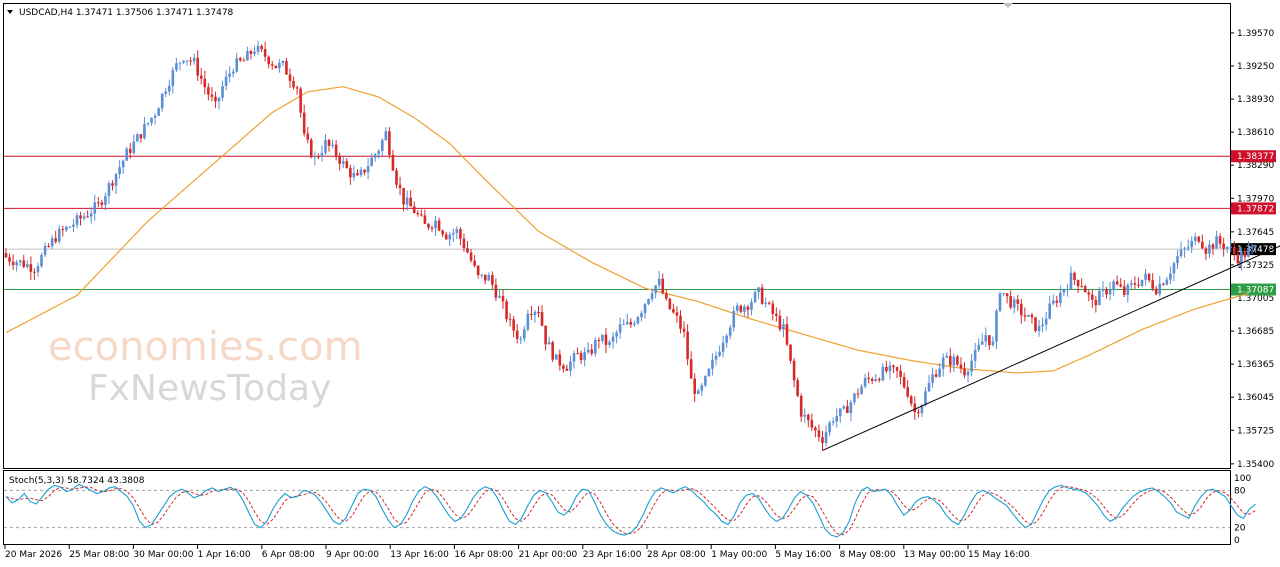 This screenshot has height=567, width=1280. I want to click on level-price-tag, so click(1253, 208).